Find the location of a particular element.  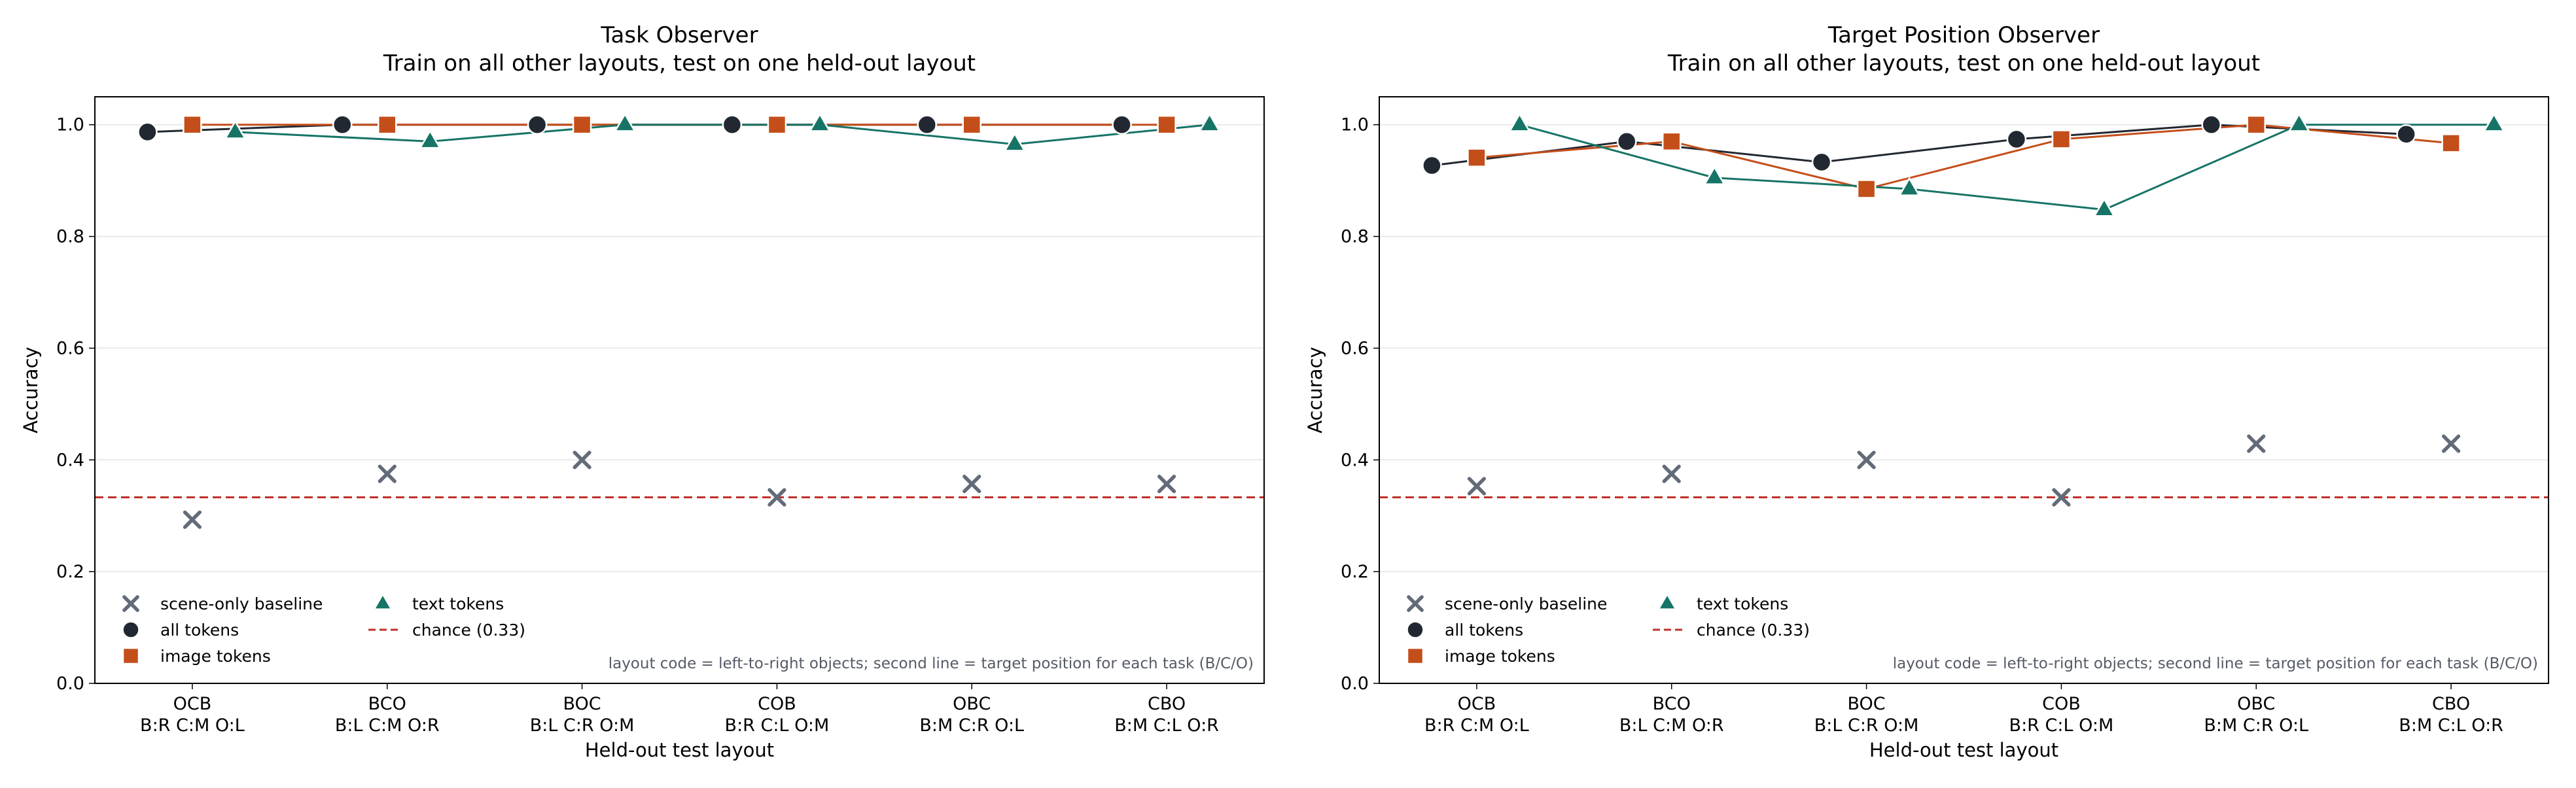

y-tick-label: 0.6 is located at coordinates (1355, 348).